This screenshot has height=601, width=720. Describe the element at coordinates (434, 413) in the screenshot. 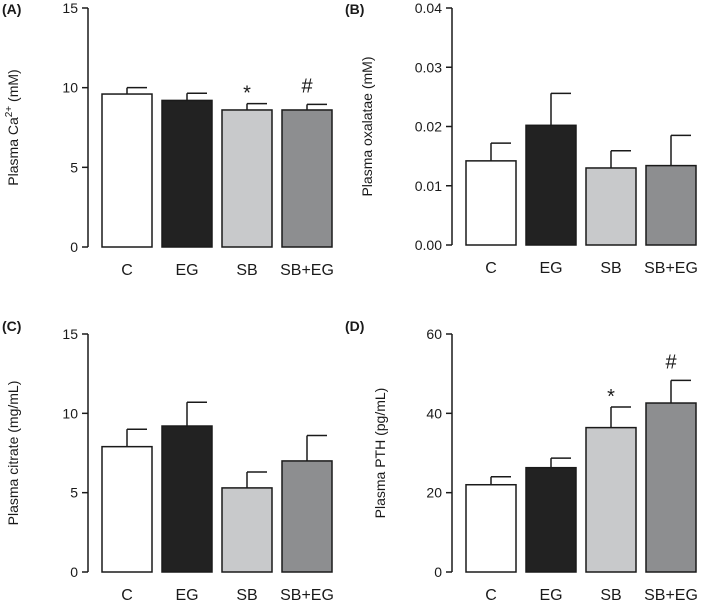

I see `y-tick-label: 40` at that location.